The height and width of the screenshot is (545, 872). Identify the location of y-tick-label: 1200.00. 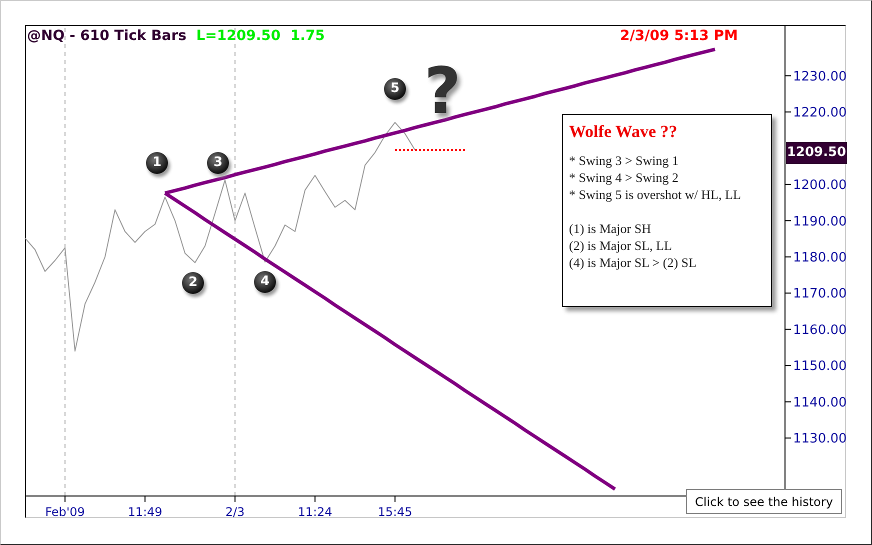
(820, 186).